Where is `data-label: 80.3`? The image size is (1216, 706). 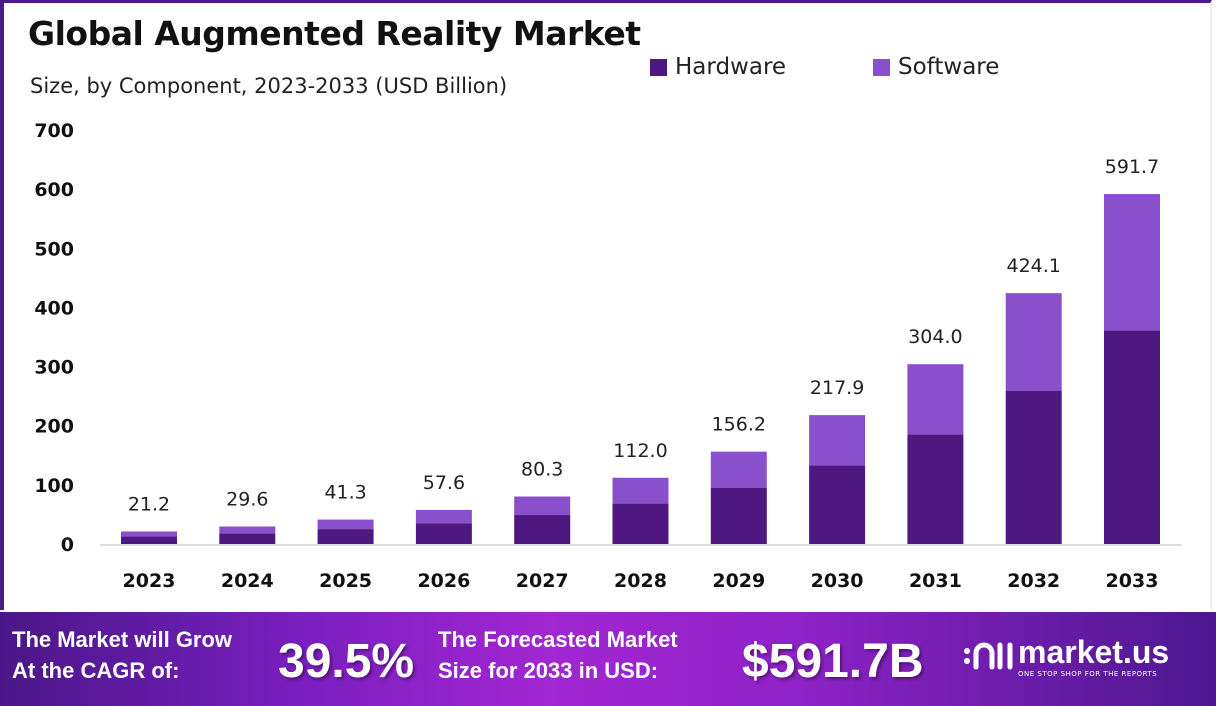 data-label: 80.3 is located at coordinates (542, 470).